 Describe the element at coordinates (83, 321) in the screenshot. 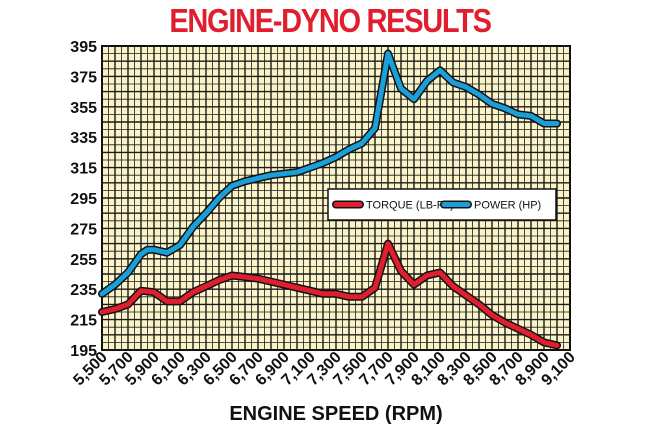

I see `y-tick-label: 215` at that location.